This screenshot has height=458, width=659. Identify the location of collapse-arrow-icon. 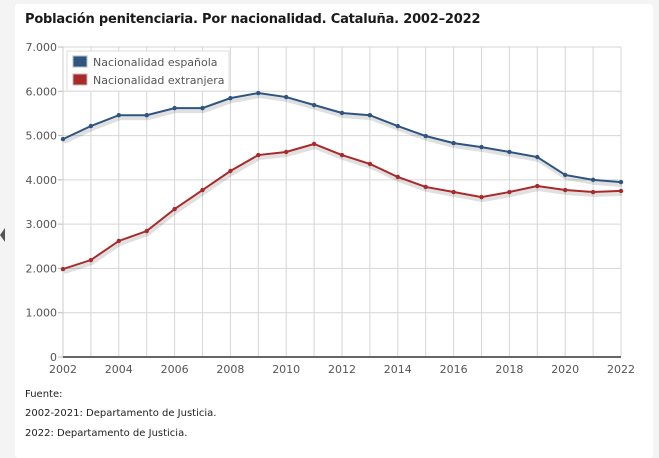
(2, 235).